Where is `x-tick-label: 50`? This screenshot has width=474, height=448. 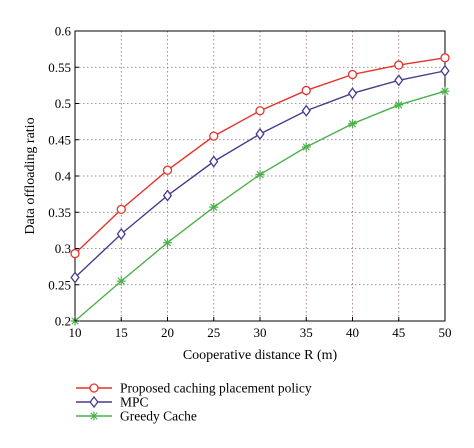 x-tick-label: 50 is located at coordinates (445, 332).